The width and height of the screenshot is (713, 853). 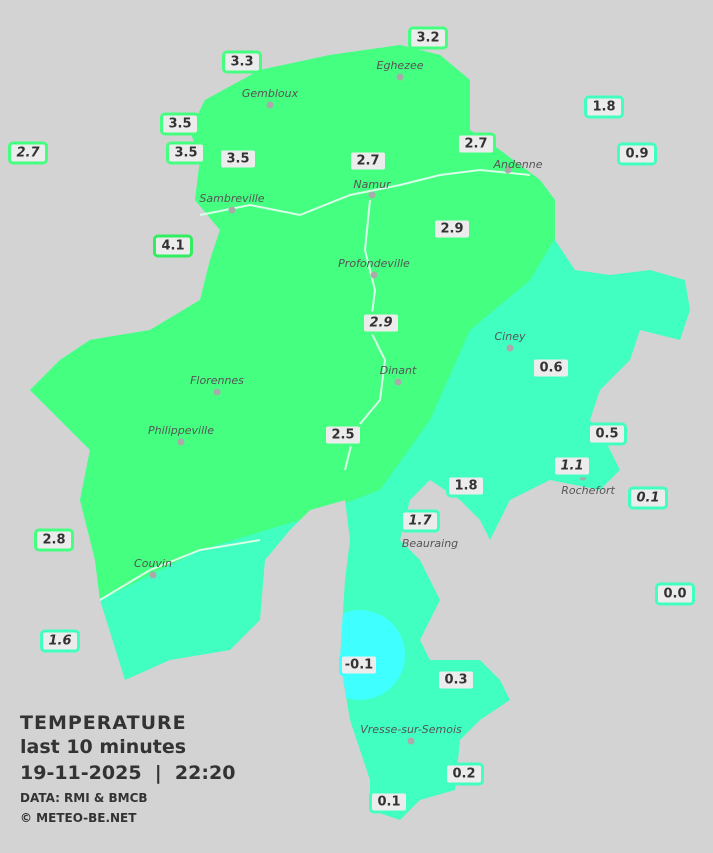 What do you see at coordinates (181, 430) in the screenshot?
I see `town-label: Philippeville` at bounding box center [181, 430].